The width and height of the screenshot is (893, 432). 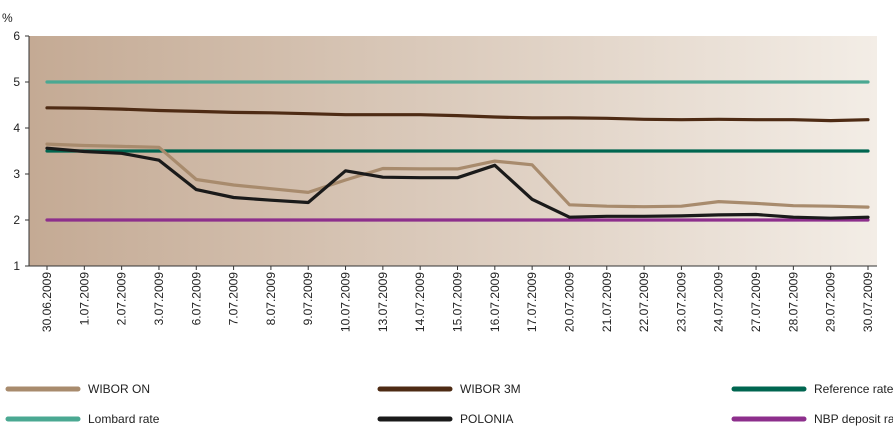 What do you see at coordinates (495, 302) in the screenshot?
I see `x-tick-label: 16.07.2009` at bounding box center [495, 302].